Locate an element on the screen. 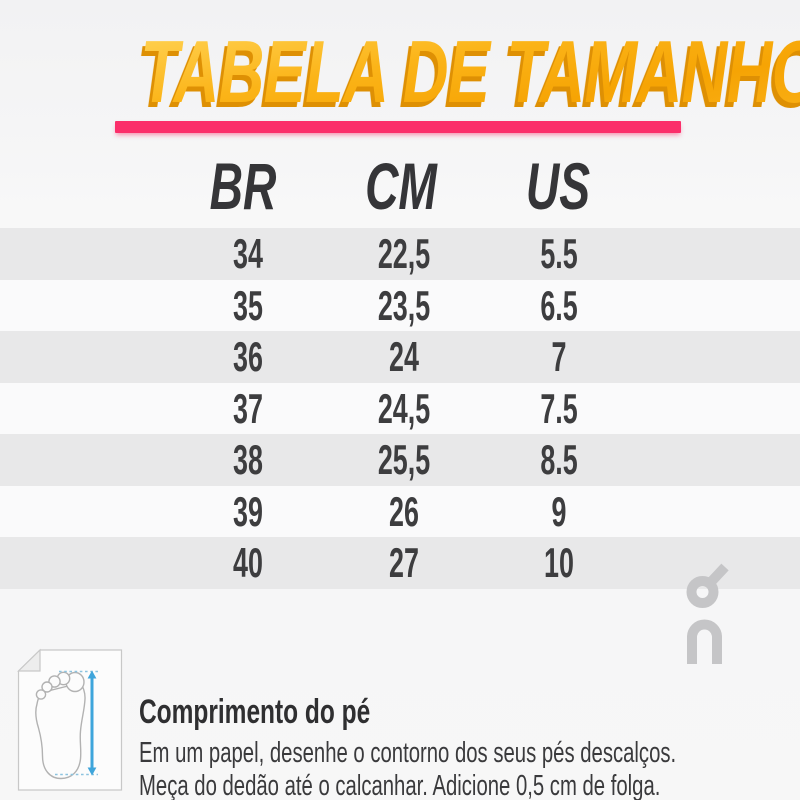  title-underline is located at coordinates (398, 127).